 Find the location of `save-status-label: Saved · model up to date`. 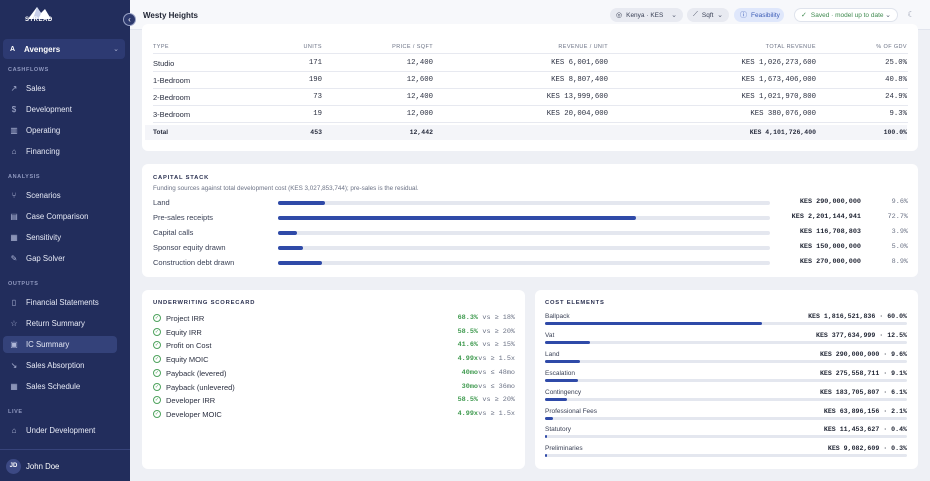

save-status-label: Saved · model up to date is located at coordinates (847, 15).